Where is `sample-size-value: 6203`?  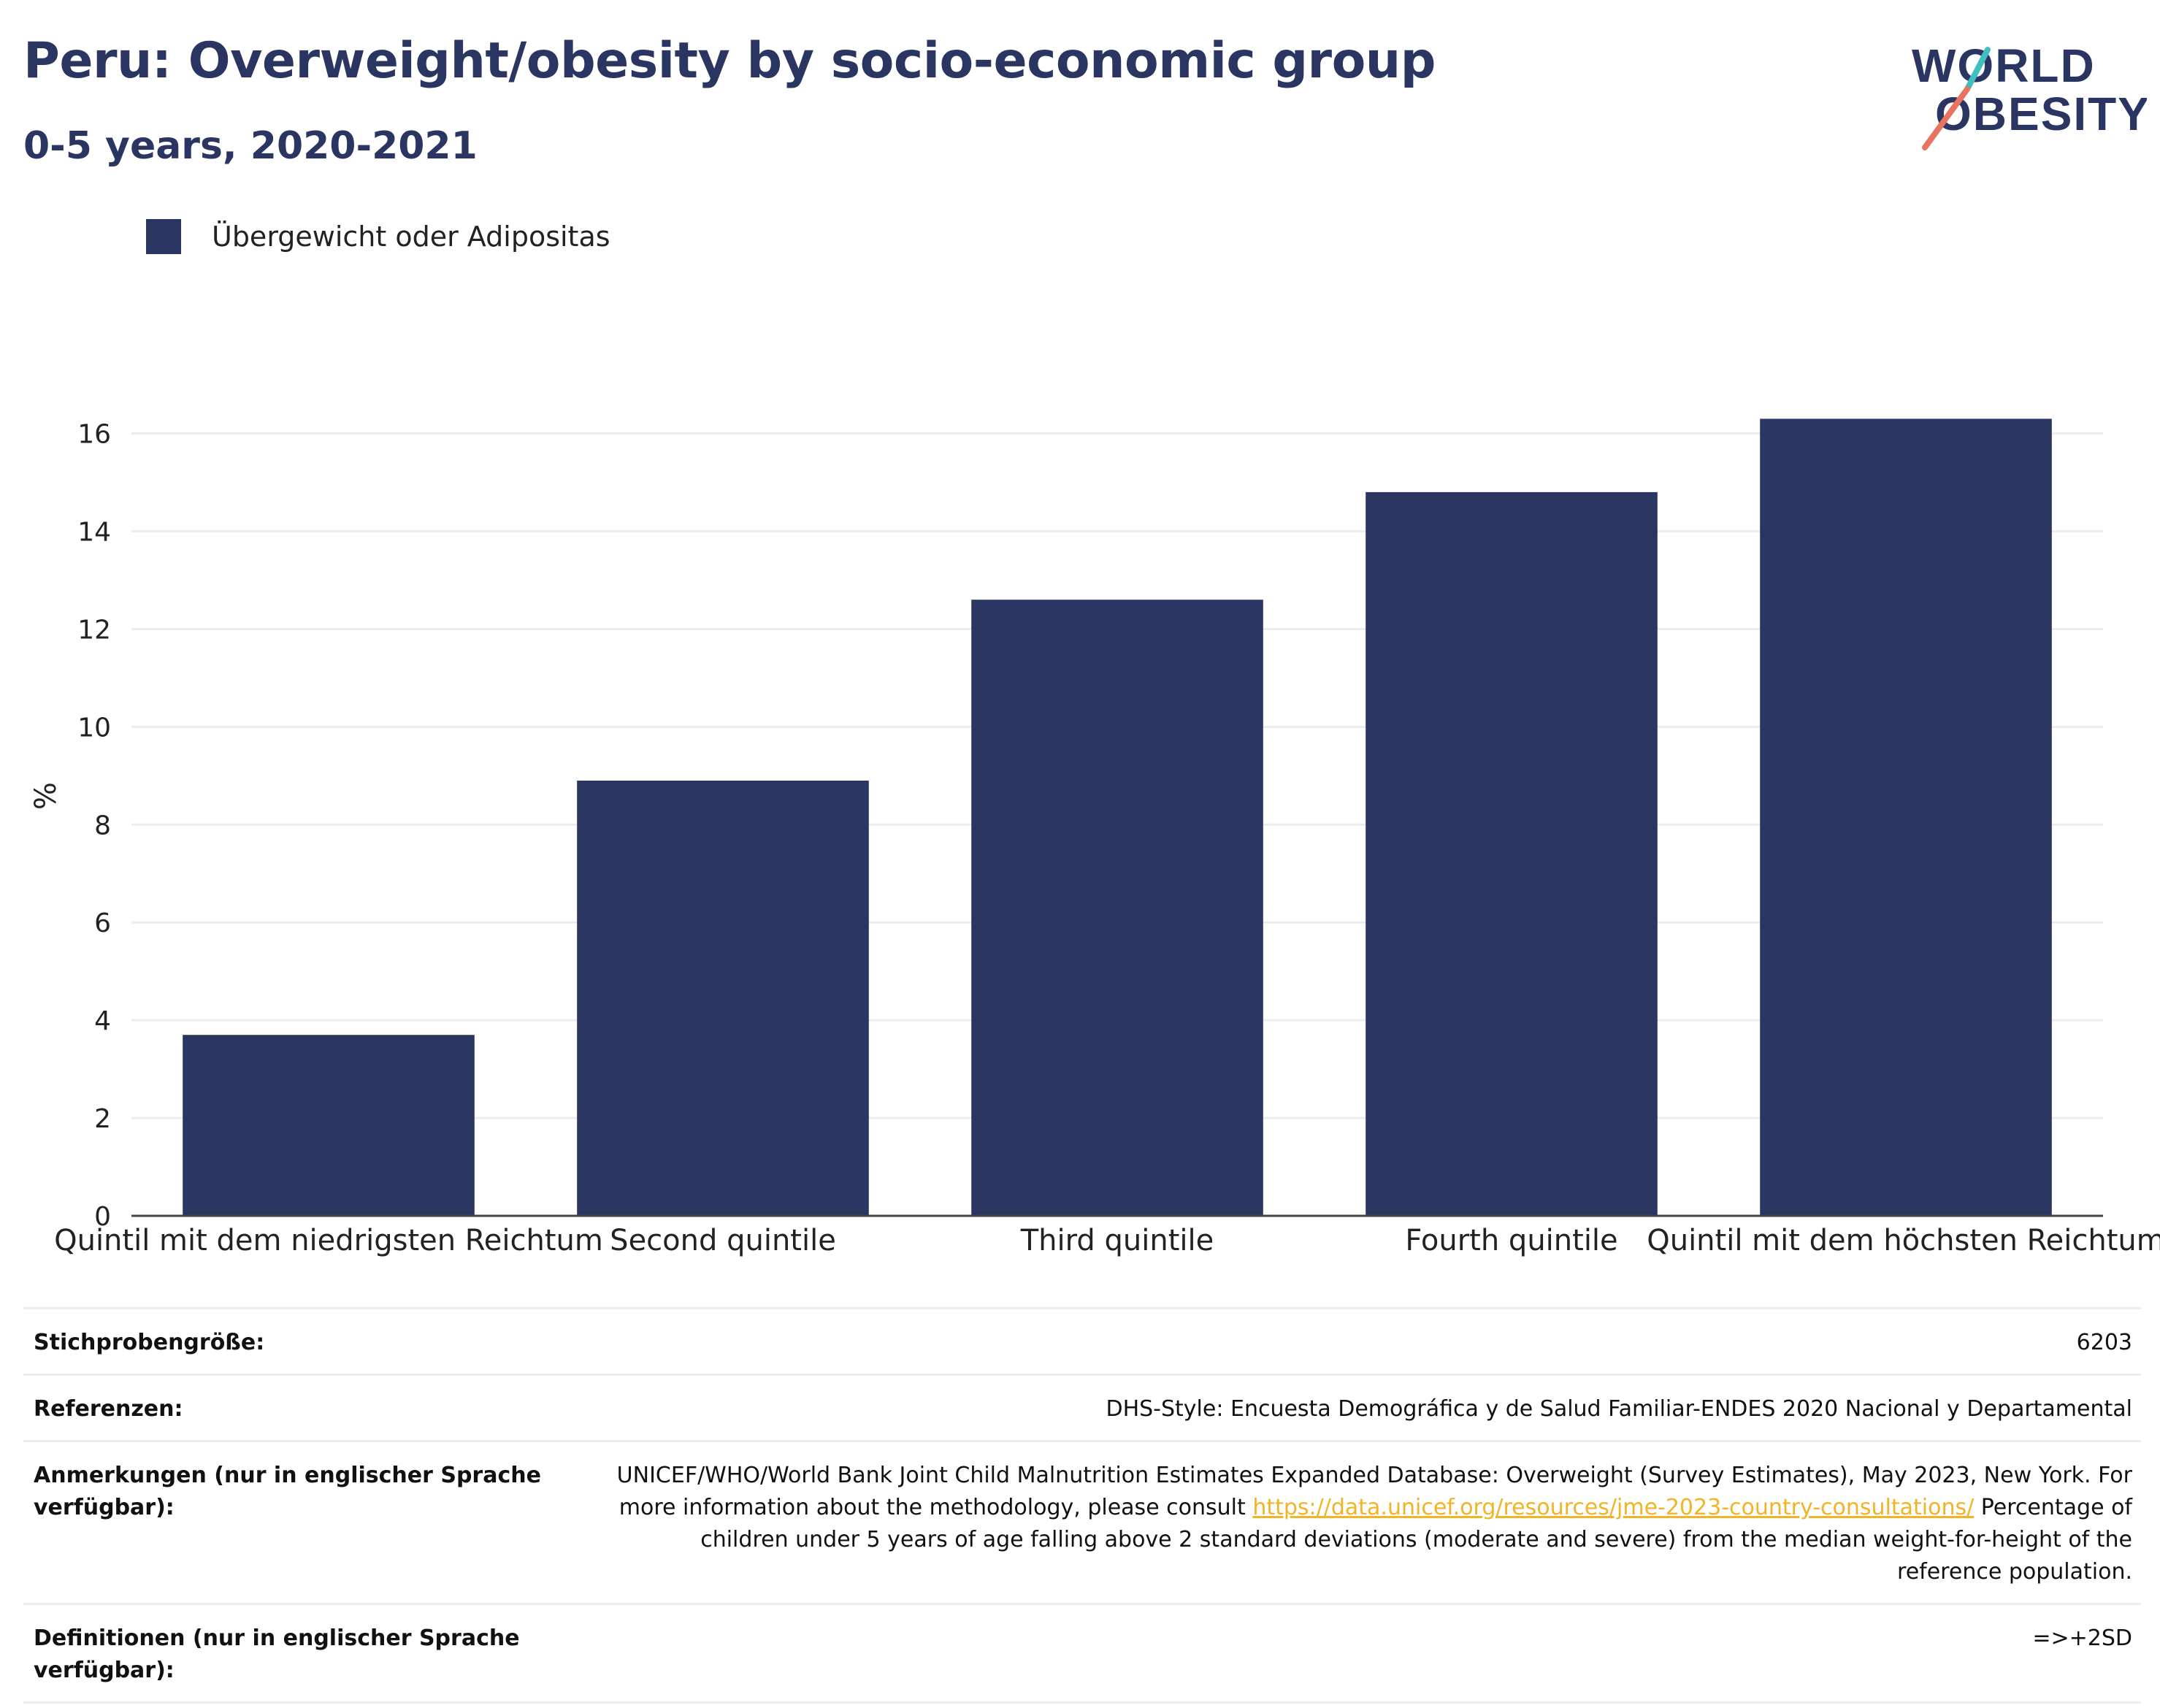
sample-size-value: 6203 is located at coordinates (1369, 1341).